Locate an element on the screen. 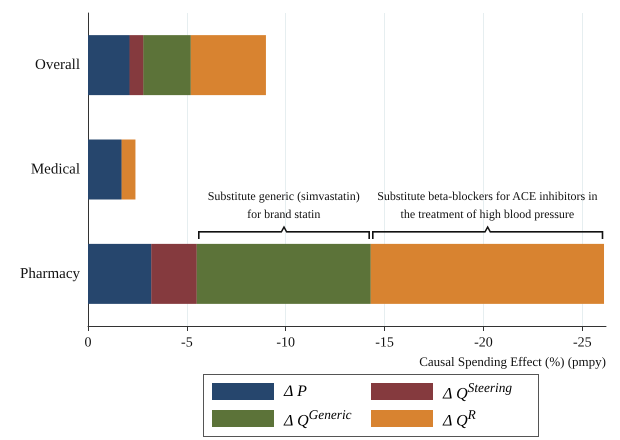  y-tick-label: Overall is located at coordinates (57, 65).